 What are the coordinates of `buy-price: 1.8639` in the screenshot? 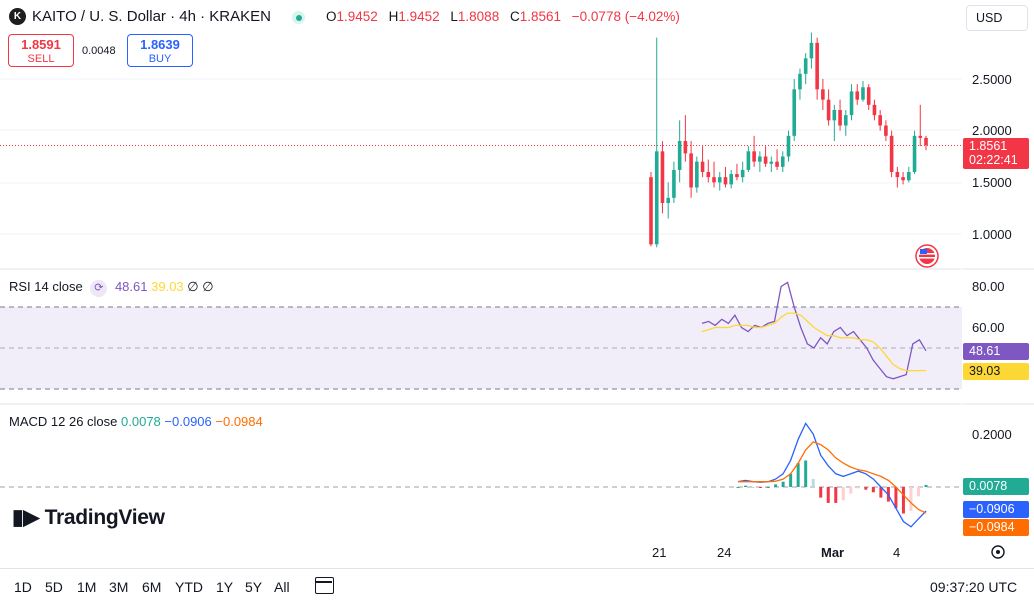 It's located at (160, 44).